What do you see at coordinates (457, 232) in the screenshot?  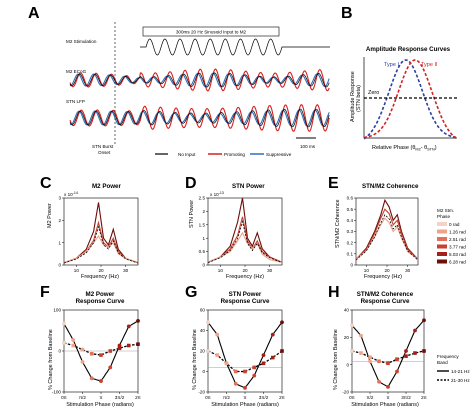 I see `e-legend-item: 1.26 rad` at bounding box center [457, 232].